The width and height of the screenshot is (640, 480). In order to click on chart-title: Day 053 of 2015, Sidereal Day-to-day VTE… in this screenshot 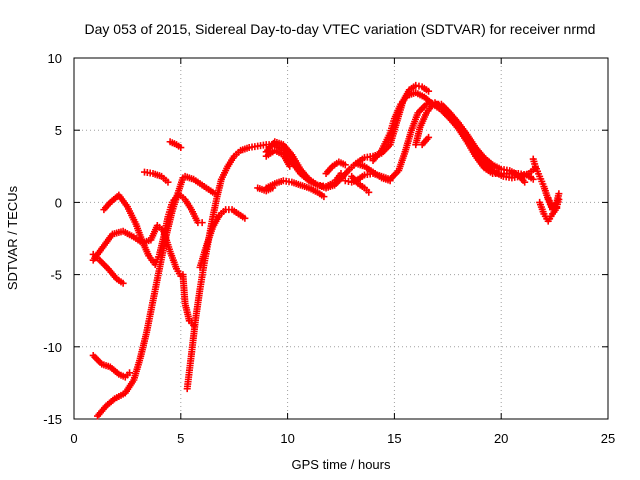, I will do `click(340, 29)`.